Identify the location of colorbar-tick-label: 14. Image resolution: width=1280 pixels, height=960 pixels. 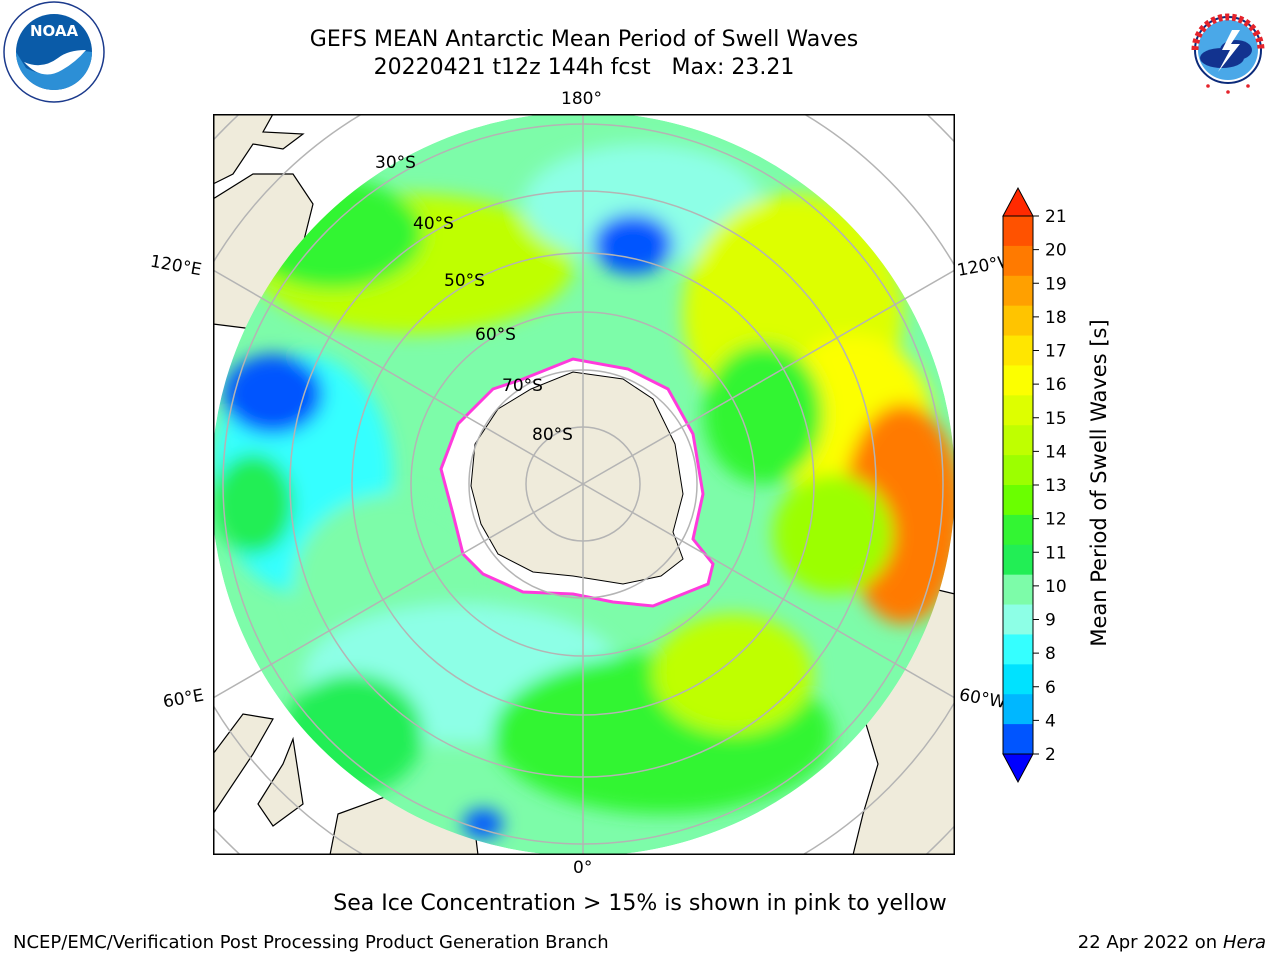
(1056, 452).